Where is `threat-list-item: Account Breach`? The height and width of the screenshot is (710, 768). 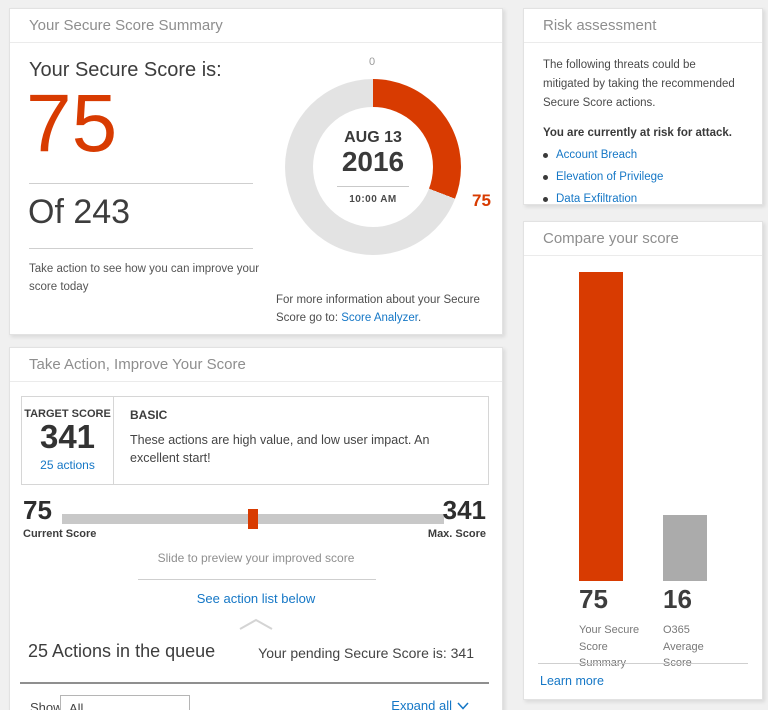
threat-list-item: Account Breach is located at coordinates (643, 155).